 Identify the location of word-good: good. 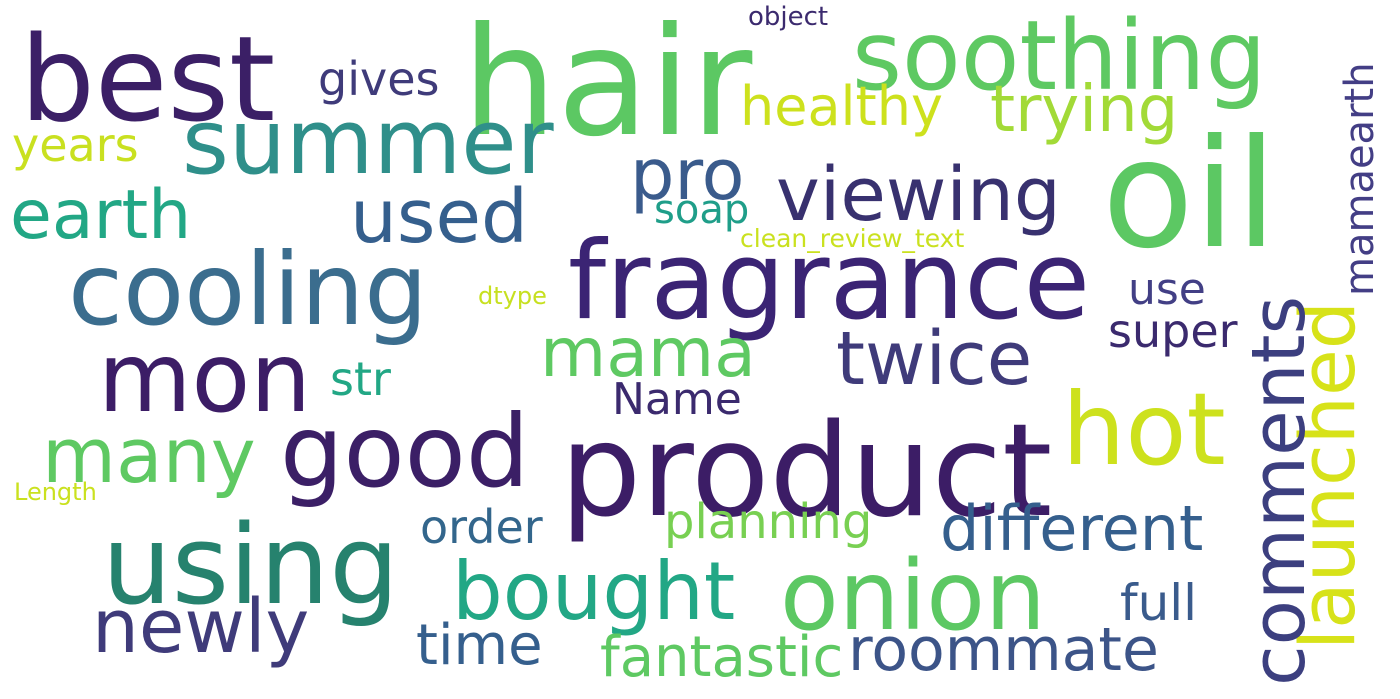
(405, 451).